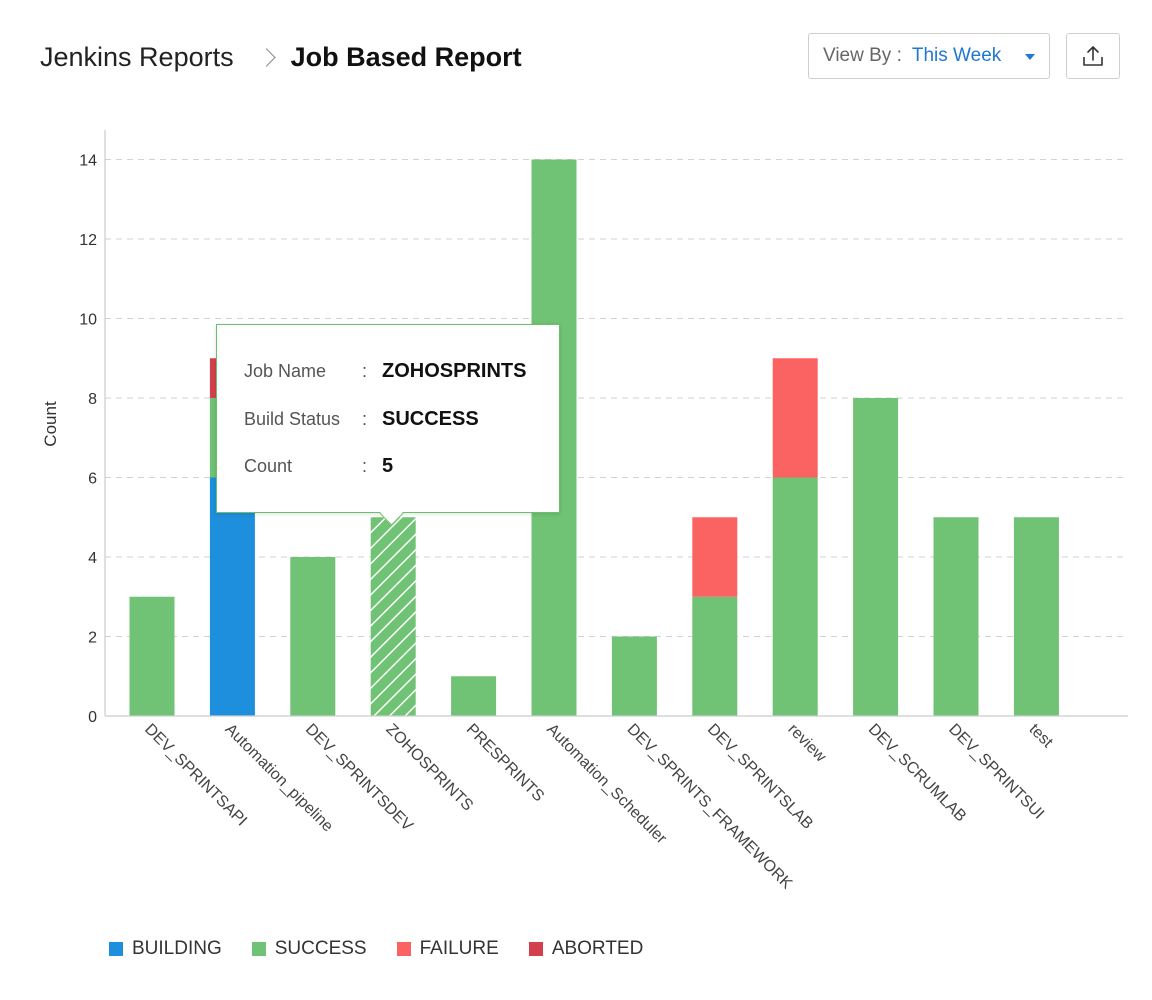  What do you see at coordinates (710, 807) in the screenshot?
I see `x-tick-label: DEV_SPRINTS_FRAMEWORK` at bounding box center [710, 807].